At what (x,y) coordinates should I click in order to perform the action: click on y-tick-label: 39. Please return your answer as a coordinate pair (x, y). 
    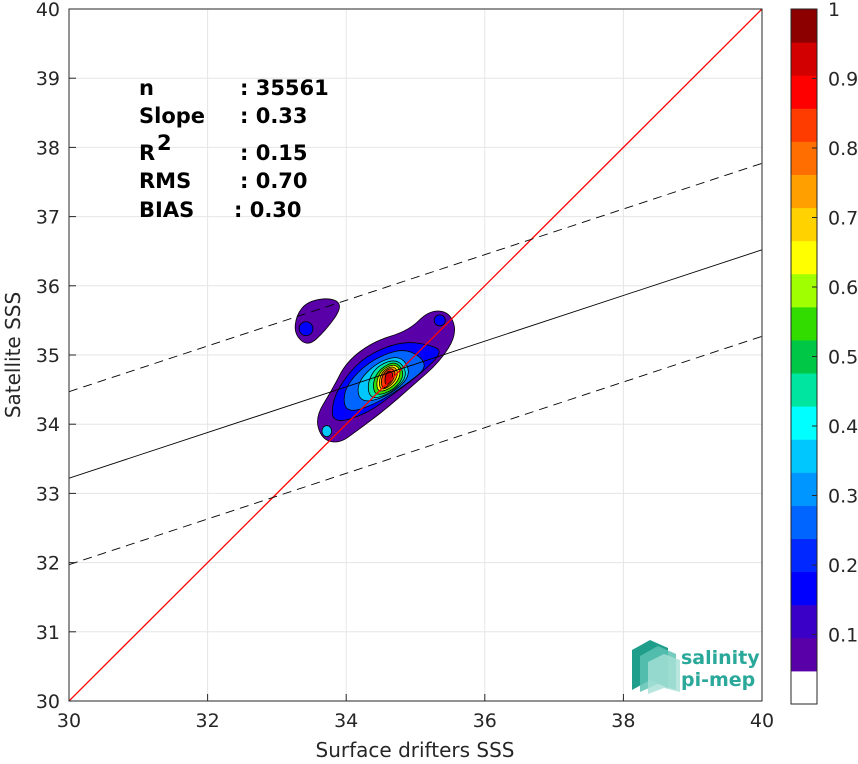
    Looking at the image, I should click on (48, 79).